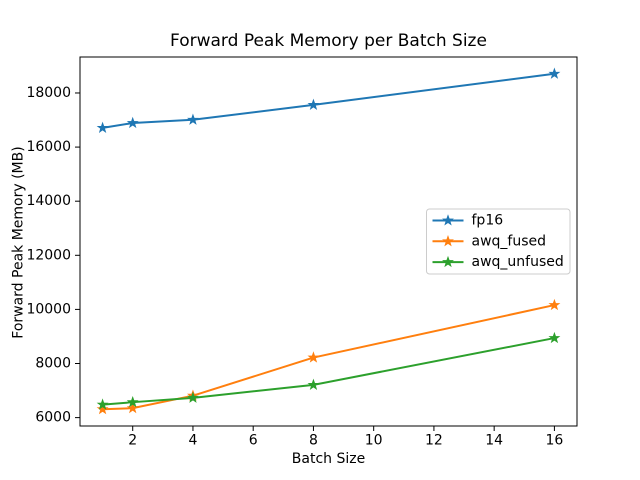 The width and height of the screenshot is (640, 480). What do you see at coordinates (48, 255) in the screenshot?
I see `y-tick-label: 12000` at bounding box center [48, 255].